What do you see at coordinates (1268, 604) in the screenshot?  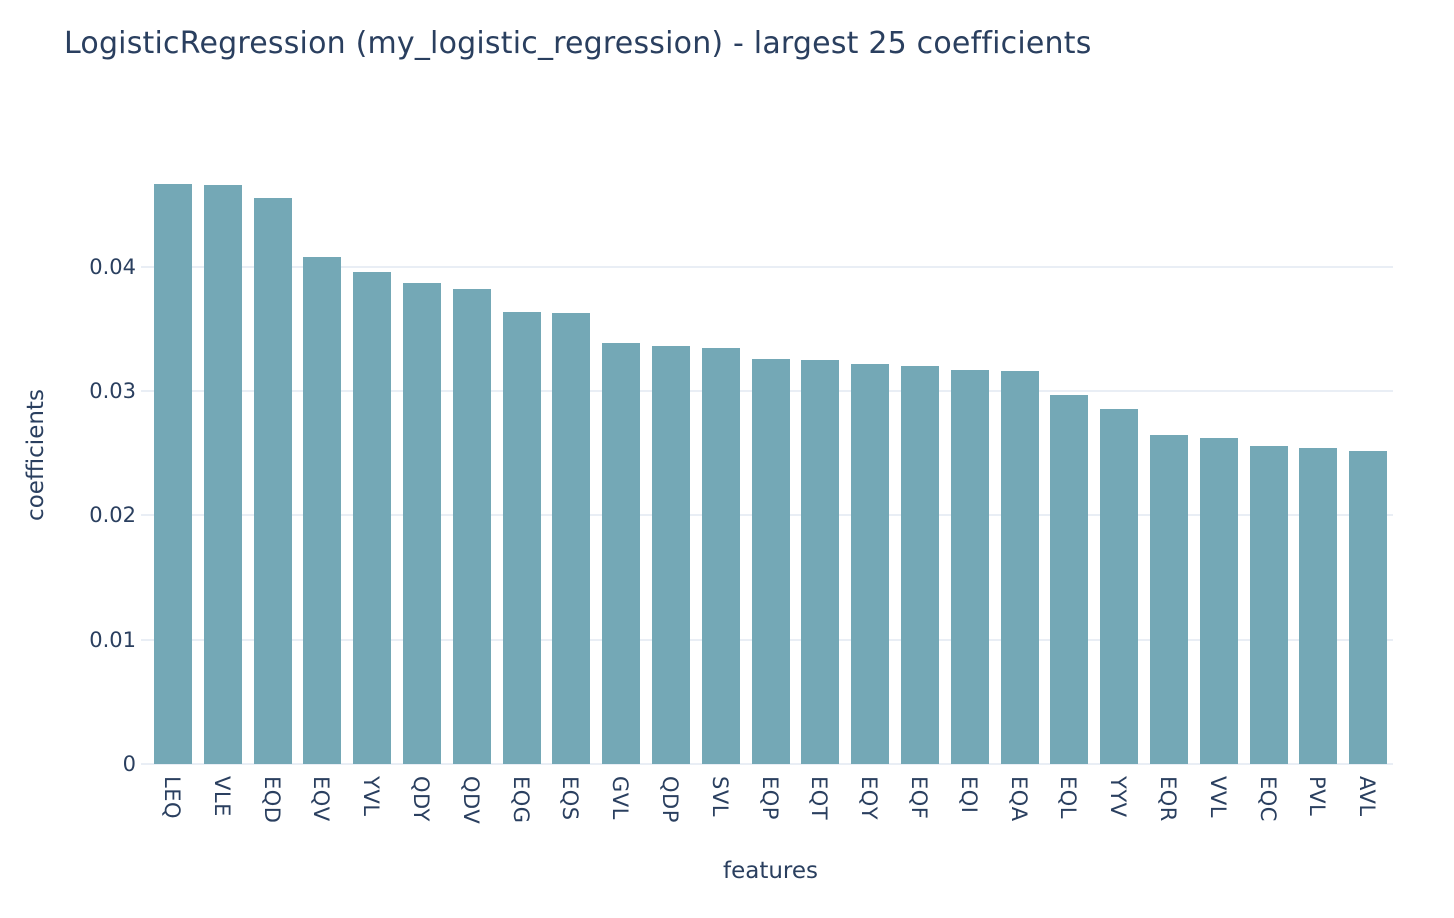 I see `bar-eqc` at bounding box center [1268, 604].